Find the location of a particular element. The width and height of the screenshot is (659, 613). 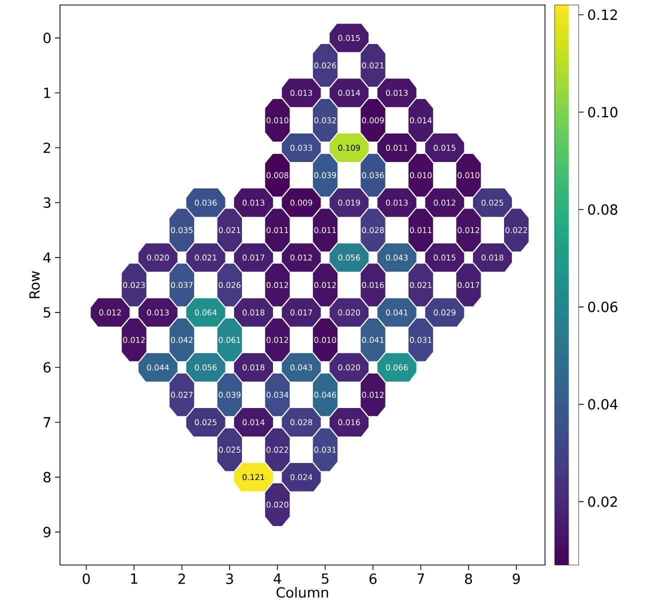

y-tick-label: 7 is located at coordinates (47, 422).